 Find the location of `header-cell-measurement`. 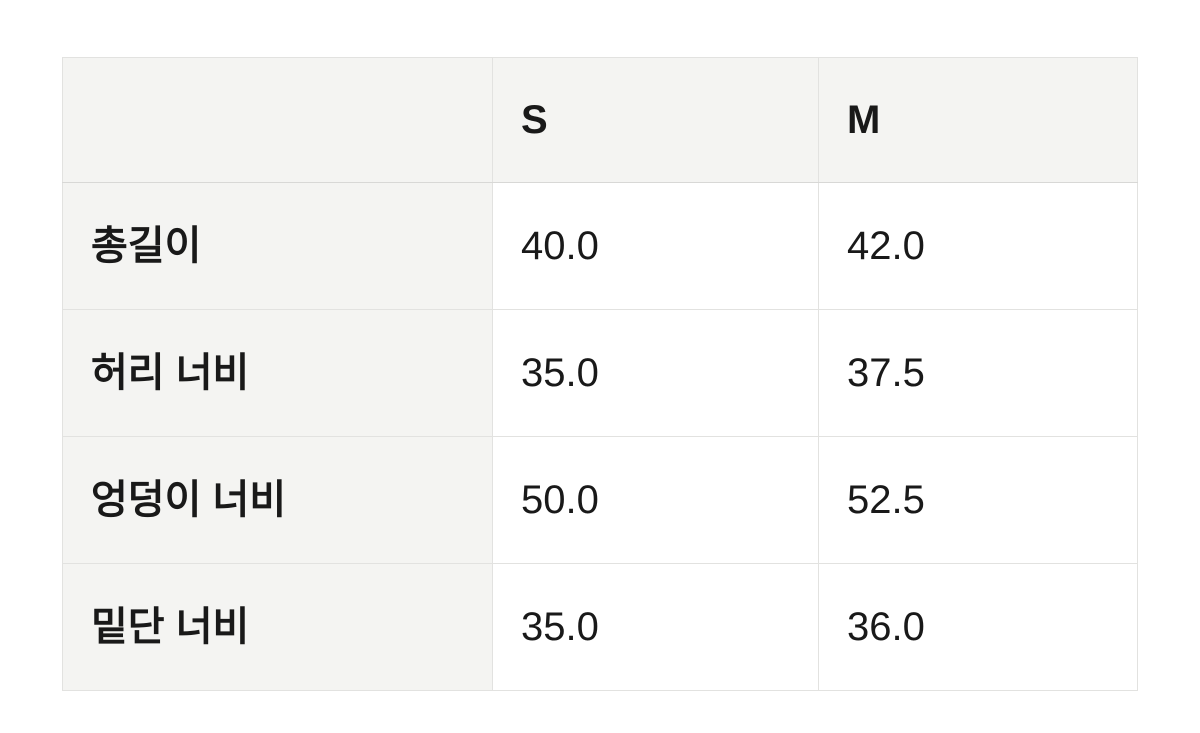

header-cell-measurement is located at coordinates (277, 120).